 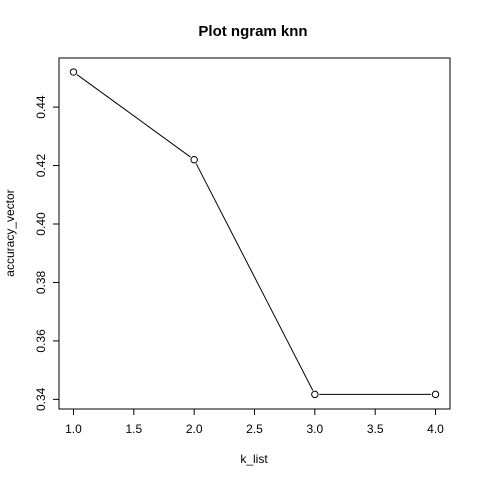 What do you see at coordinates (46, 253) in the screenshot?
I see `y-axis: 0.34 0.36 0.38 0.40 0.42 0.44` at bounding box center [46, 253].